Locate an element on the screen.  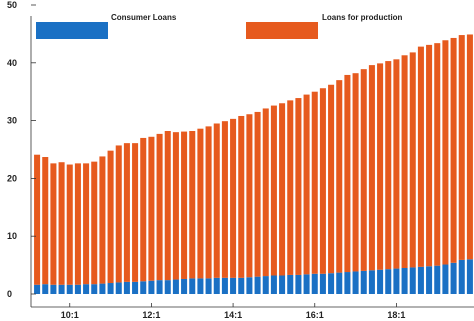
x-tick-label-4: 18:1 is located at coordinates (396, 315).